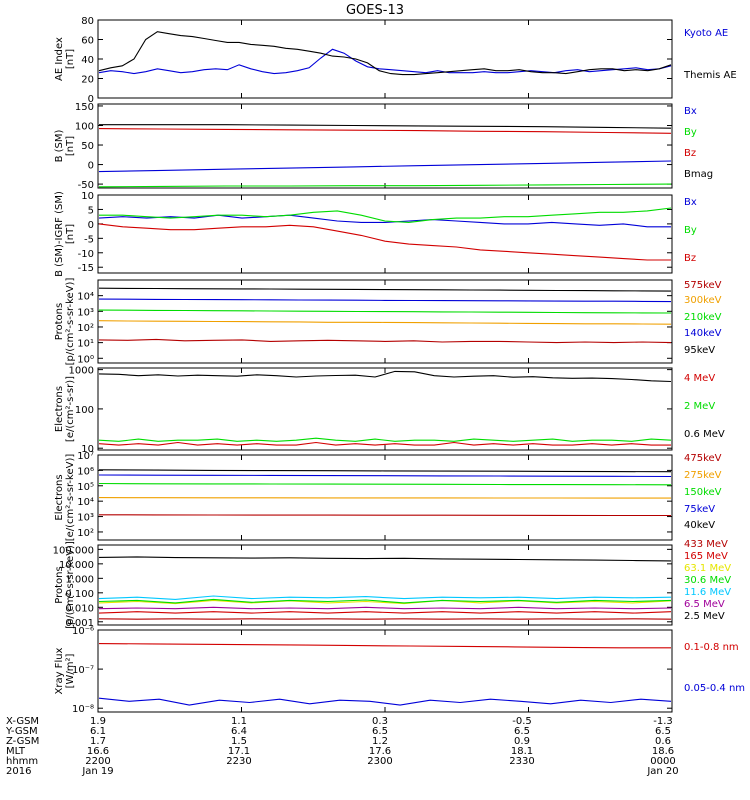  I want to click on y-axis-label: [p/(cm²-s-sr-keV)], so click(70, 322).